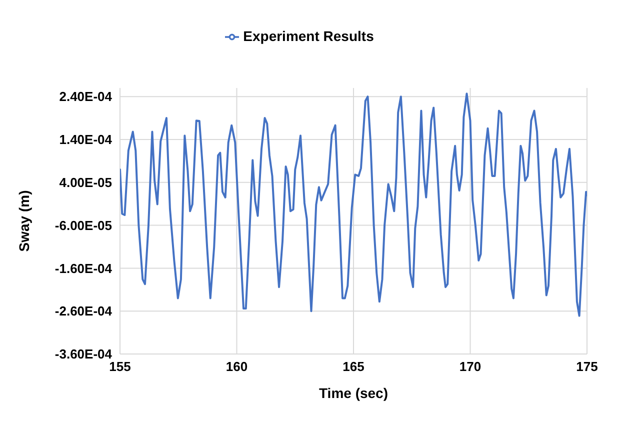 The height and width of the screenshot is (434, 623). What do you see at coordinates (86, 140) in the screenshot?
I see `y-tick-label: 1.40E-04` at bounding box center [86, 140].